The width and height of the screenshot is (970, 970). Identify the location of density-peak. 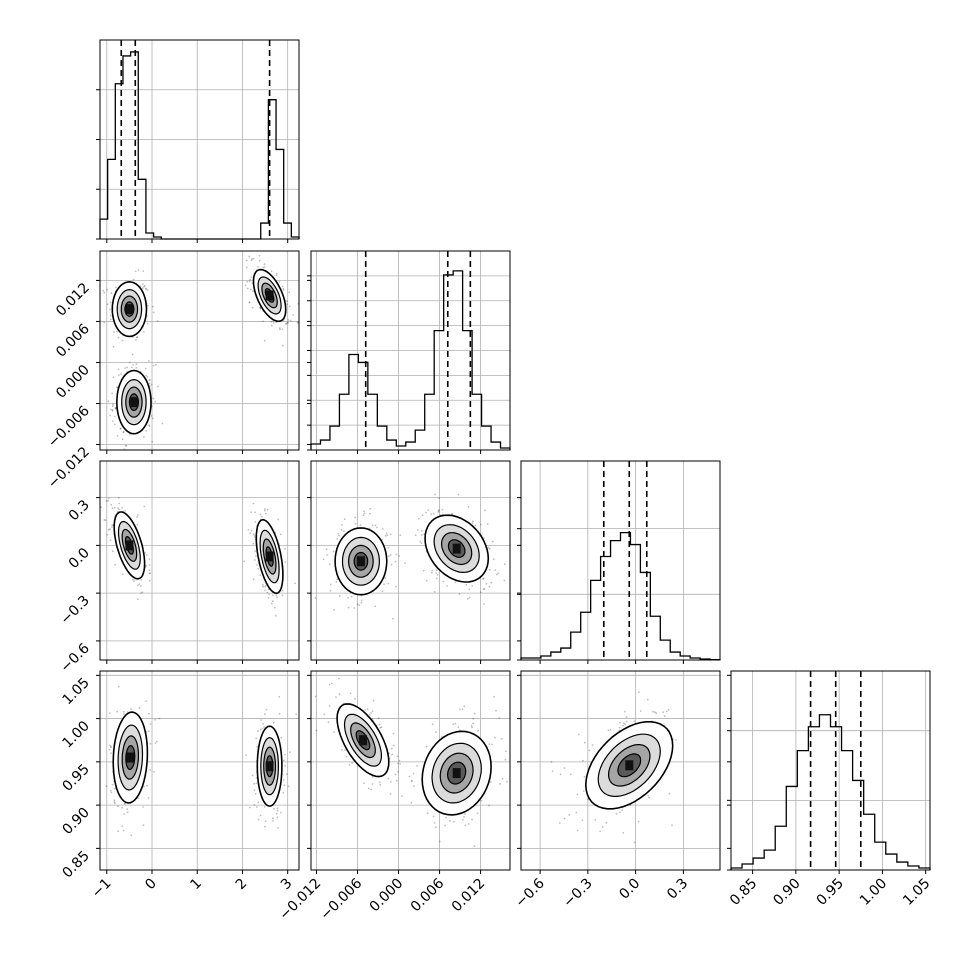
(129, 309).